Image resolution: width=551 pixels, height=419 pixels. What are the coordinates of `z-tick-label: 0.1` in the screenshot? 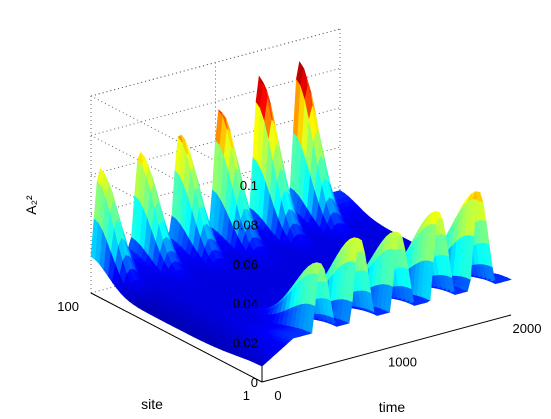 It's located at (249, 185).